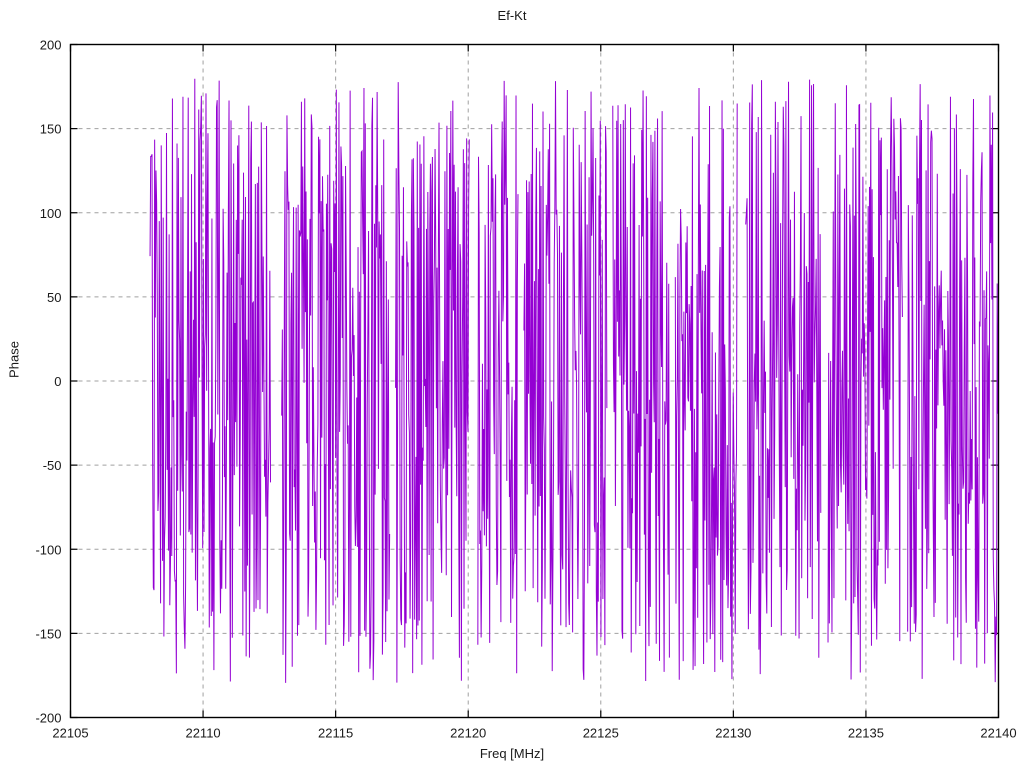  What do you see at coordinates (48, 718) in the screenshot?
I see `y-tick-label: -200` at bounding box center [48, 718].